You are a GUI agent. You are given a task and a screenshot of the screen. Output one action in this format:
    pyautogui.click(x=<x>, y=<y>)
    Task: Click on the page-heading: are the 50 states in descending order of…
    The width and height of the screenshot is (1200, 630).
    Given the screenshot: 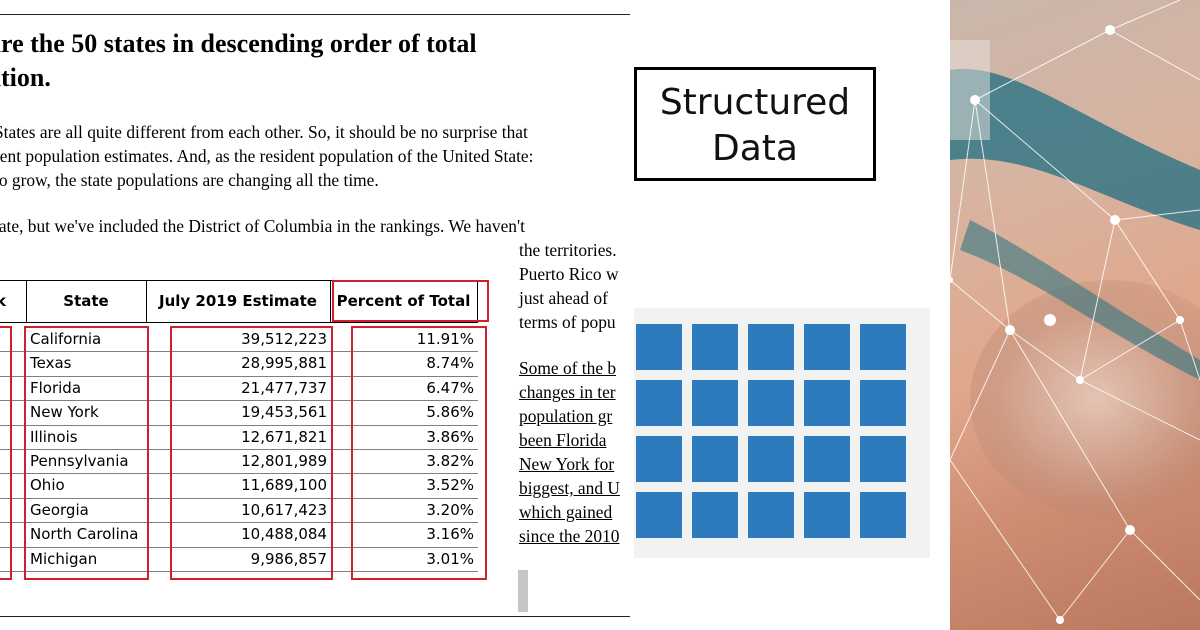 What is the action you would take?
    pyautogui.click(x=314, y=61)
    